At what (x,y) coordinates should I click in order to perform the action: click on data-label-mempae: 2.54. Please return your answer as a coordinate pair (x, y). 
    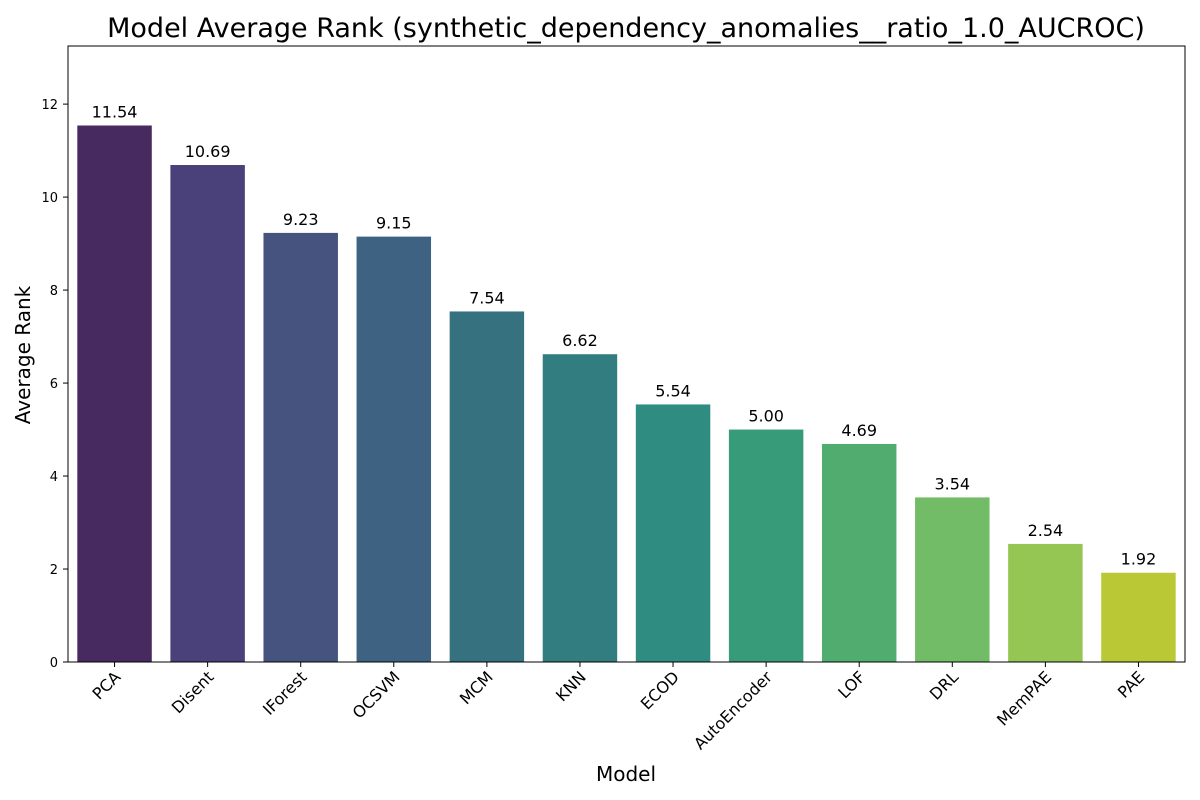
    Looking at the image, I should click on (1046, 530).